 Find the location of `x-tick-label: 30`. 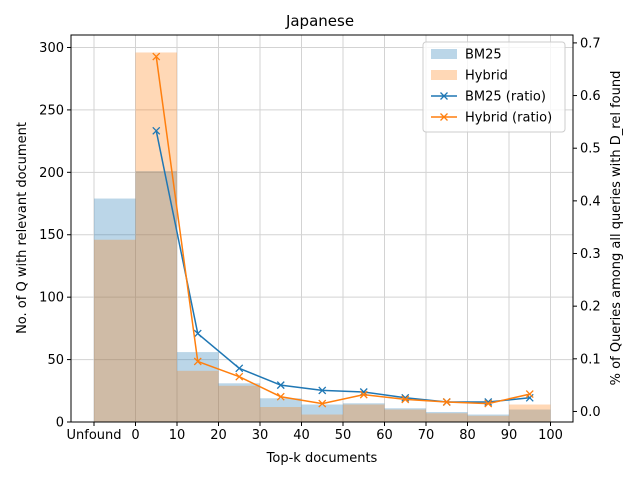

x-tick-label: 30 is located at coordinates (260, 435).